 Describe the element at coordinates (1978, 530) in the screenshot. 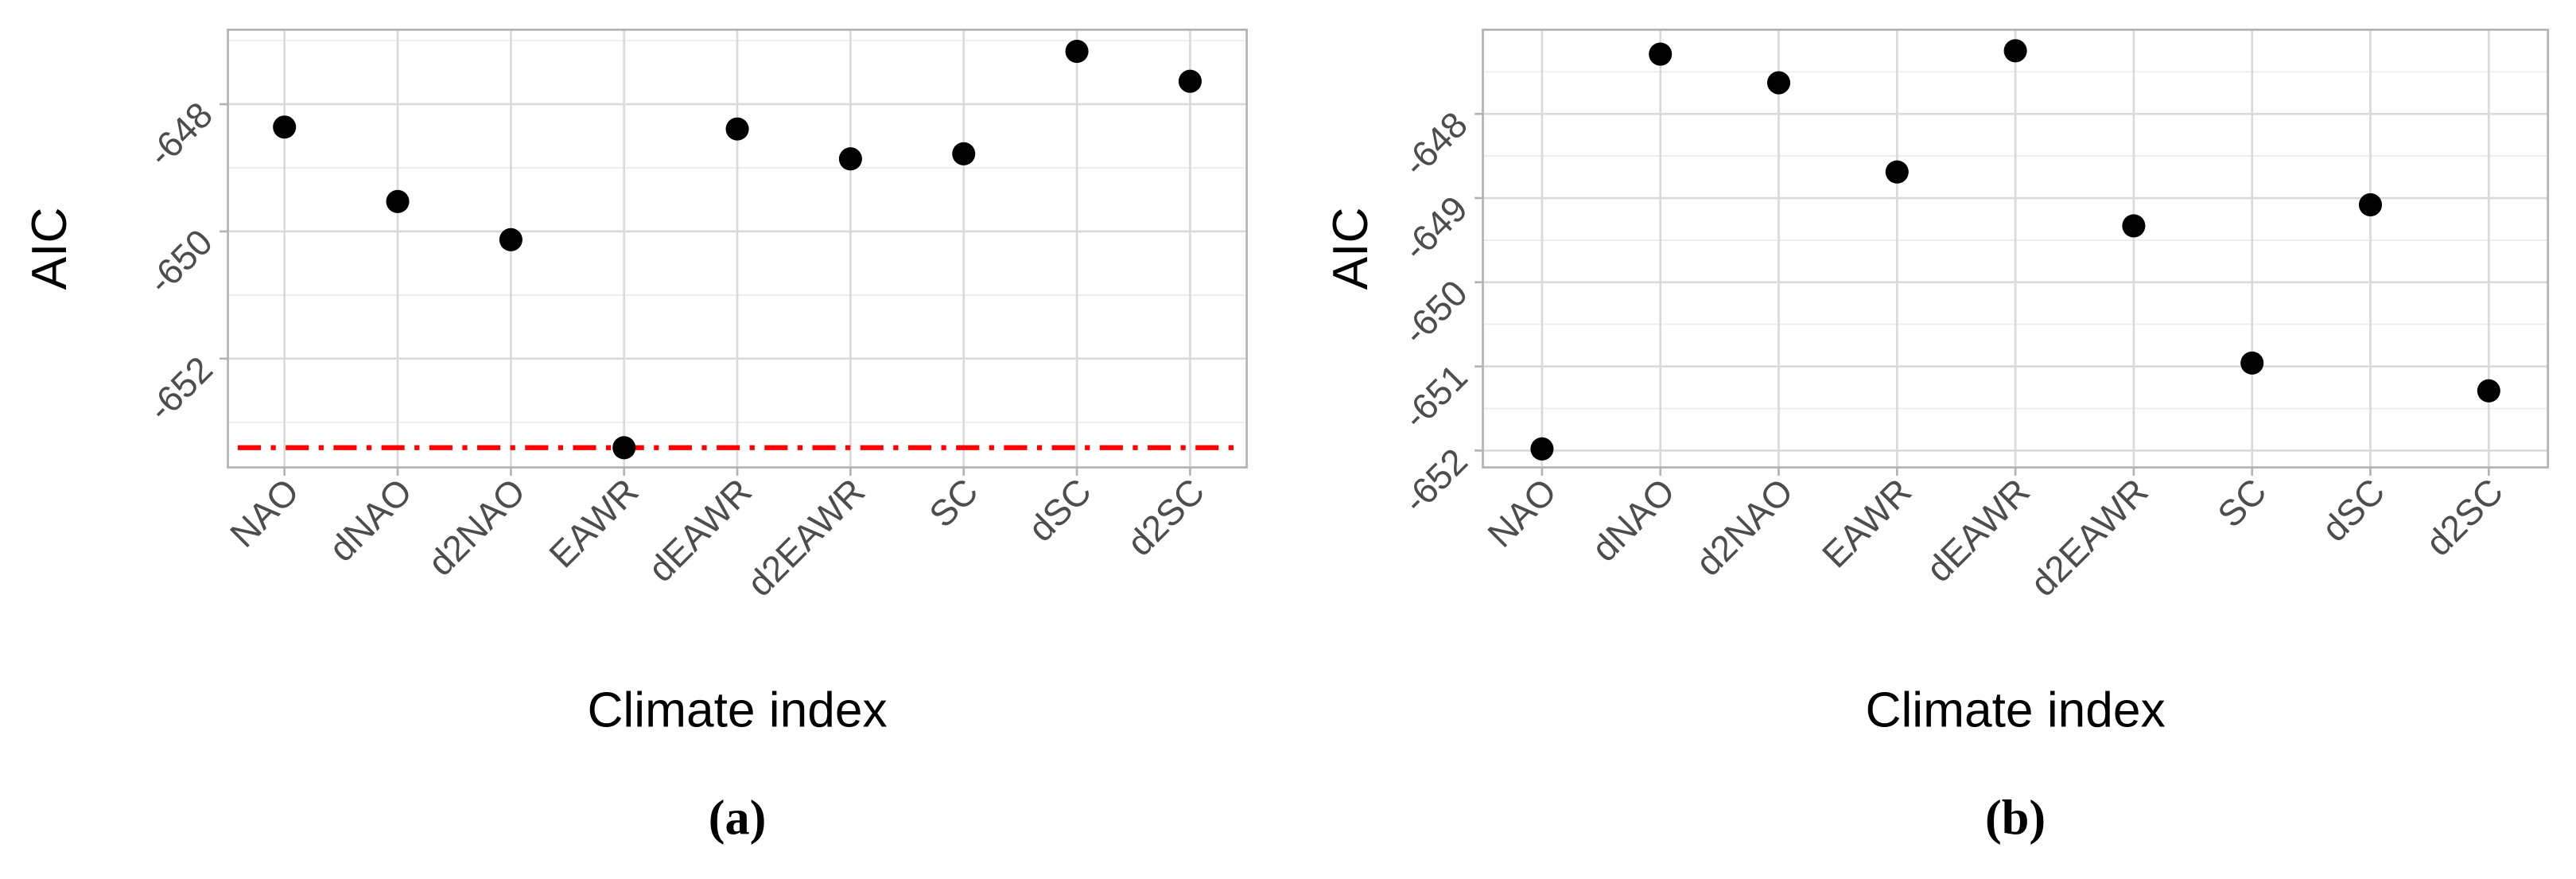

I see `x-tick-label: dEAWR` at that location.